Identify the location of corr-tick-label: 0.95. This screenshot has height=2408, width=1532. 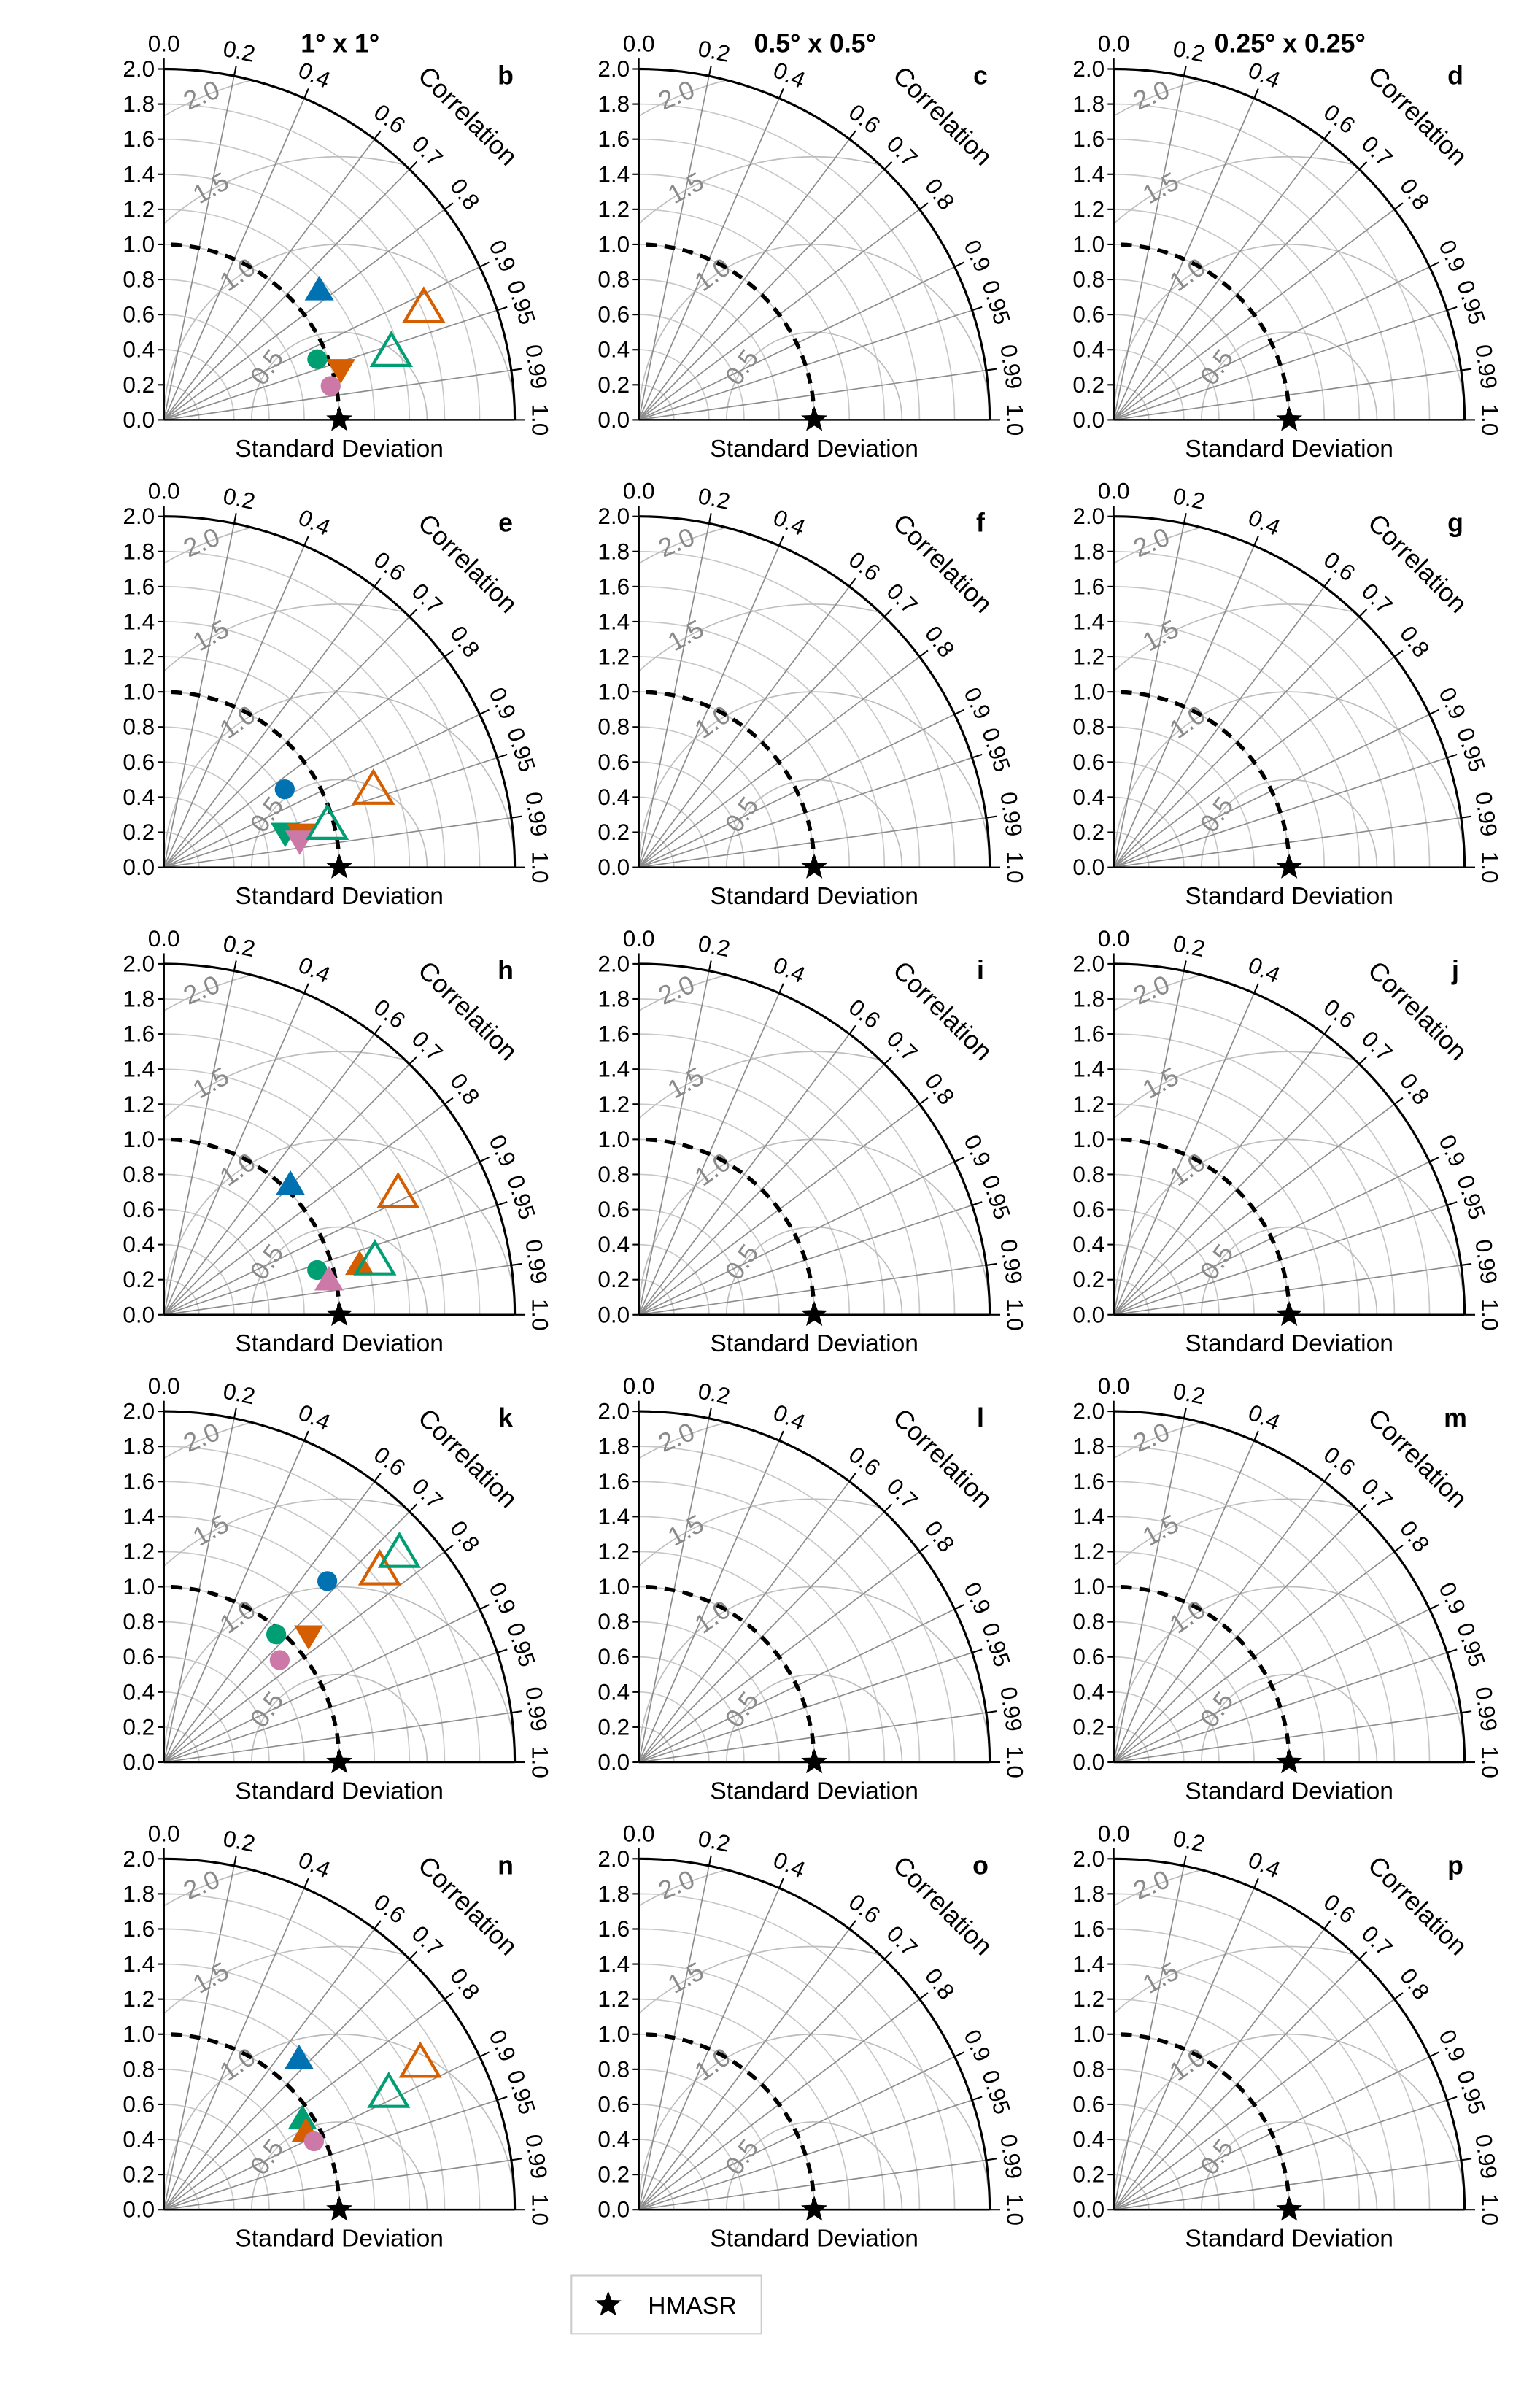
(1471, 1197).